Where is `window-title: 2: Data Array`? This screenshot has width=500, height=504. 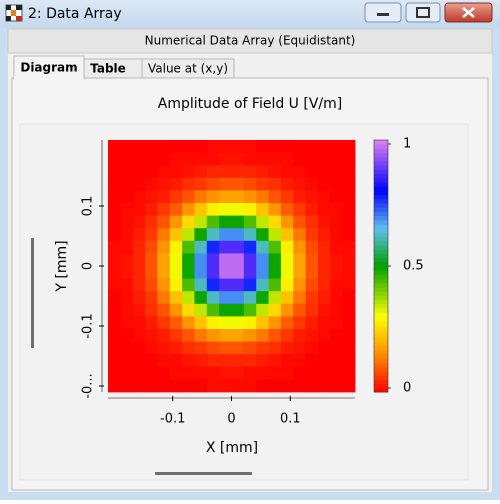 window-title: 2: Data Array is located at coordinates (75, 14).